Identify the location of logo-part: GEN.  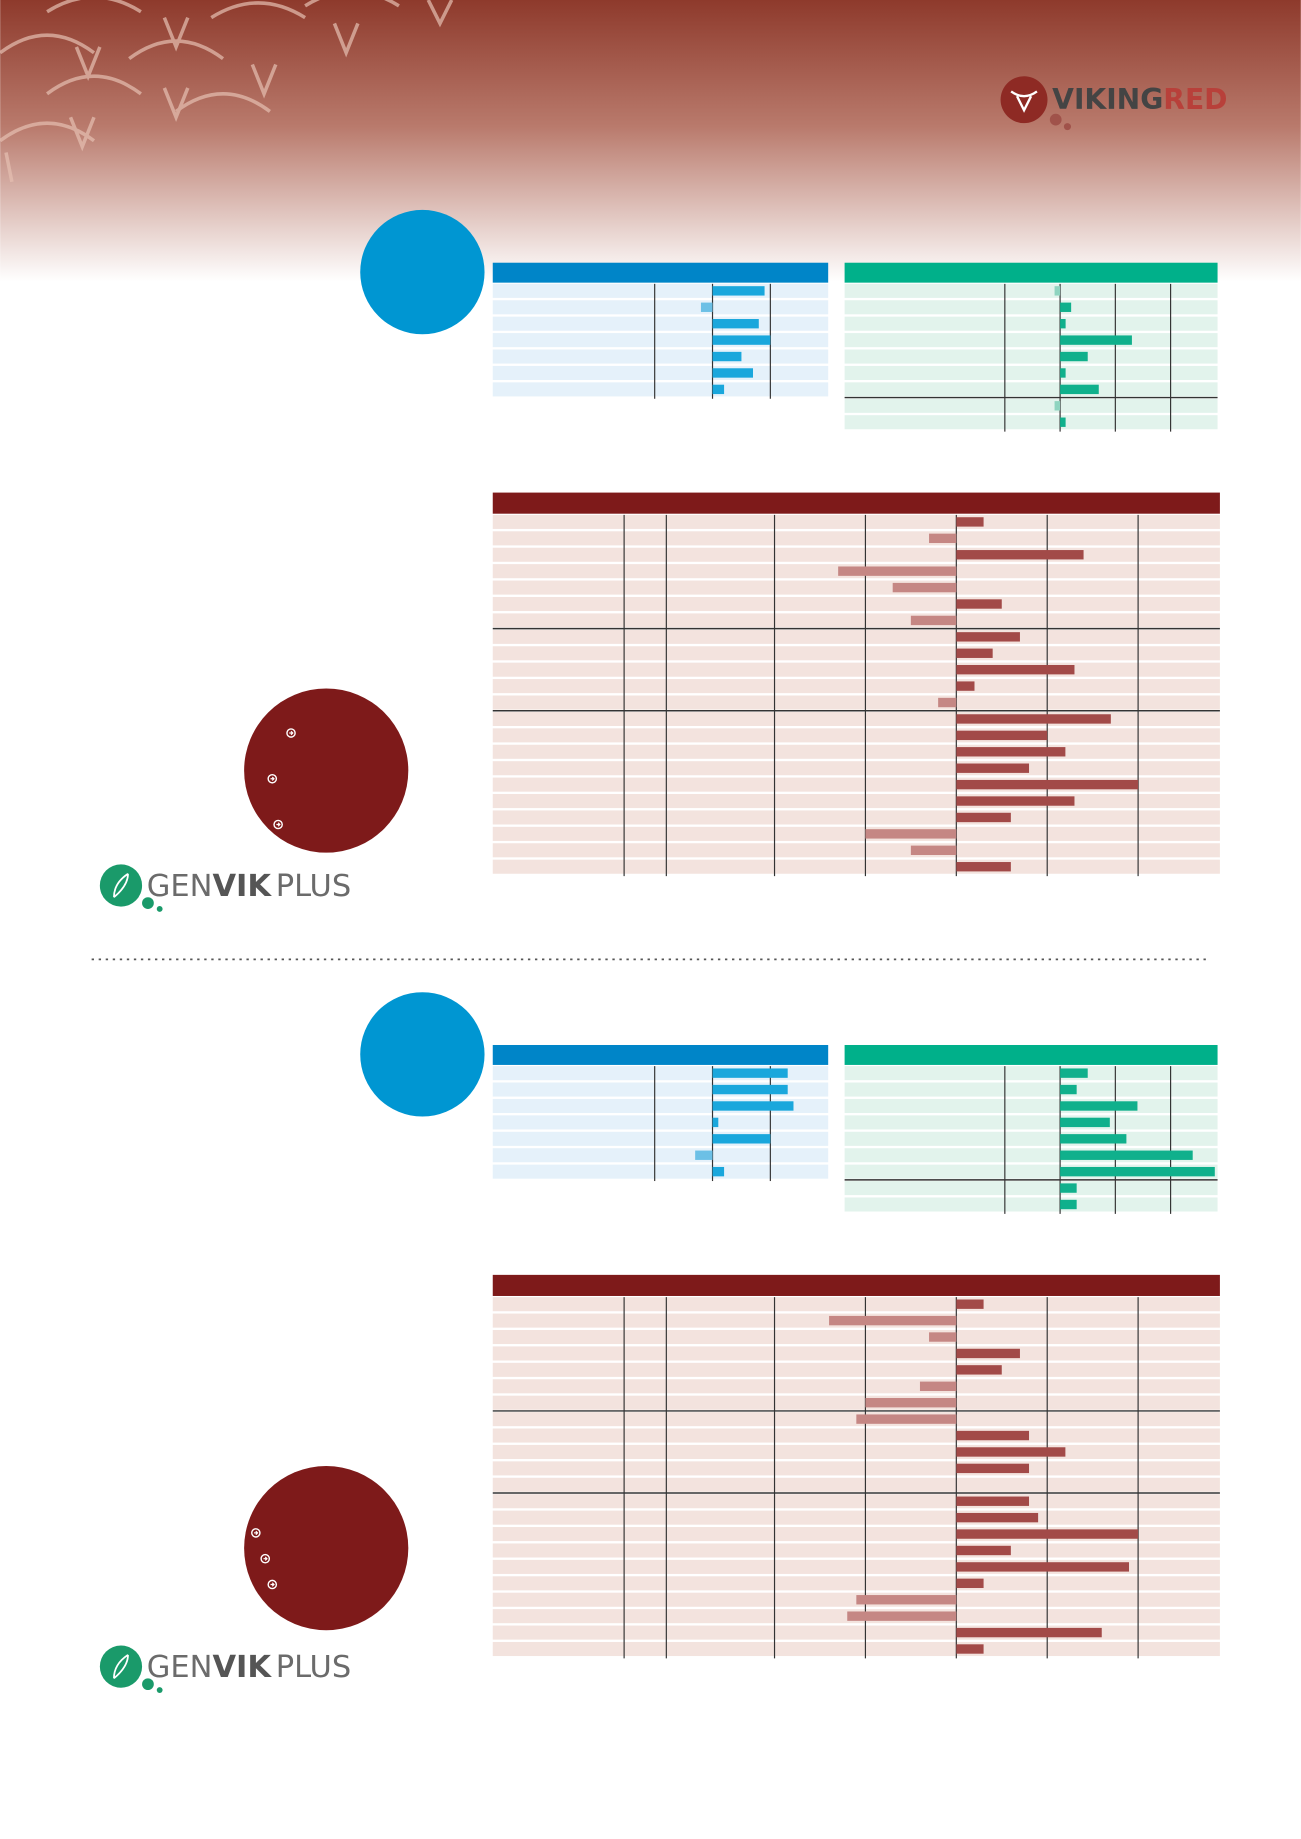
(180, 1667).